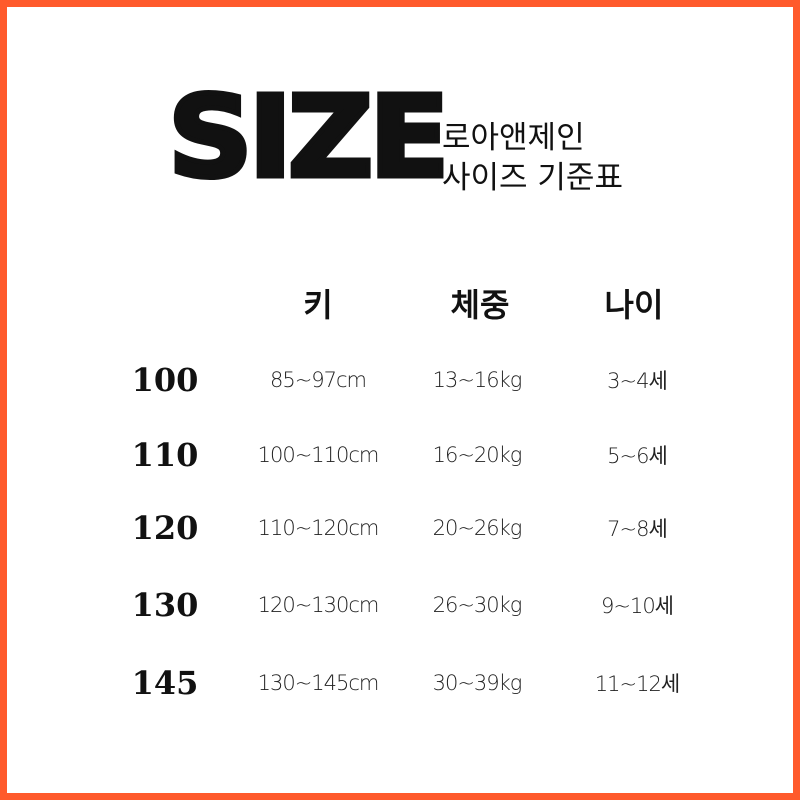  Describe the element at coordinates (480, 305) in the screenshot. I see `header-weight: 체중` at that location.